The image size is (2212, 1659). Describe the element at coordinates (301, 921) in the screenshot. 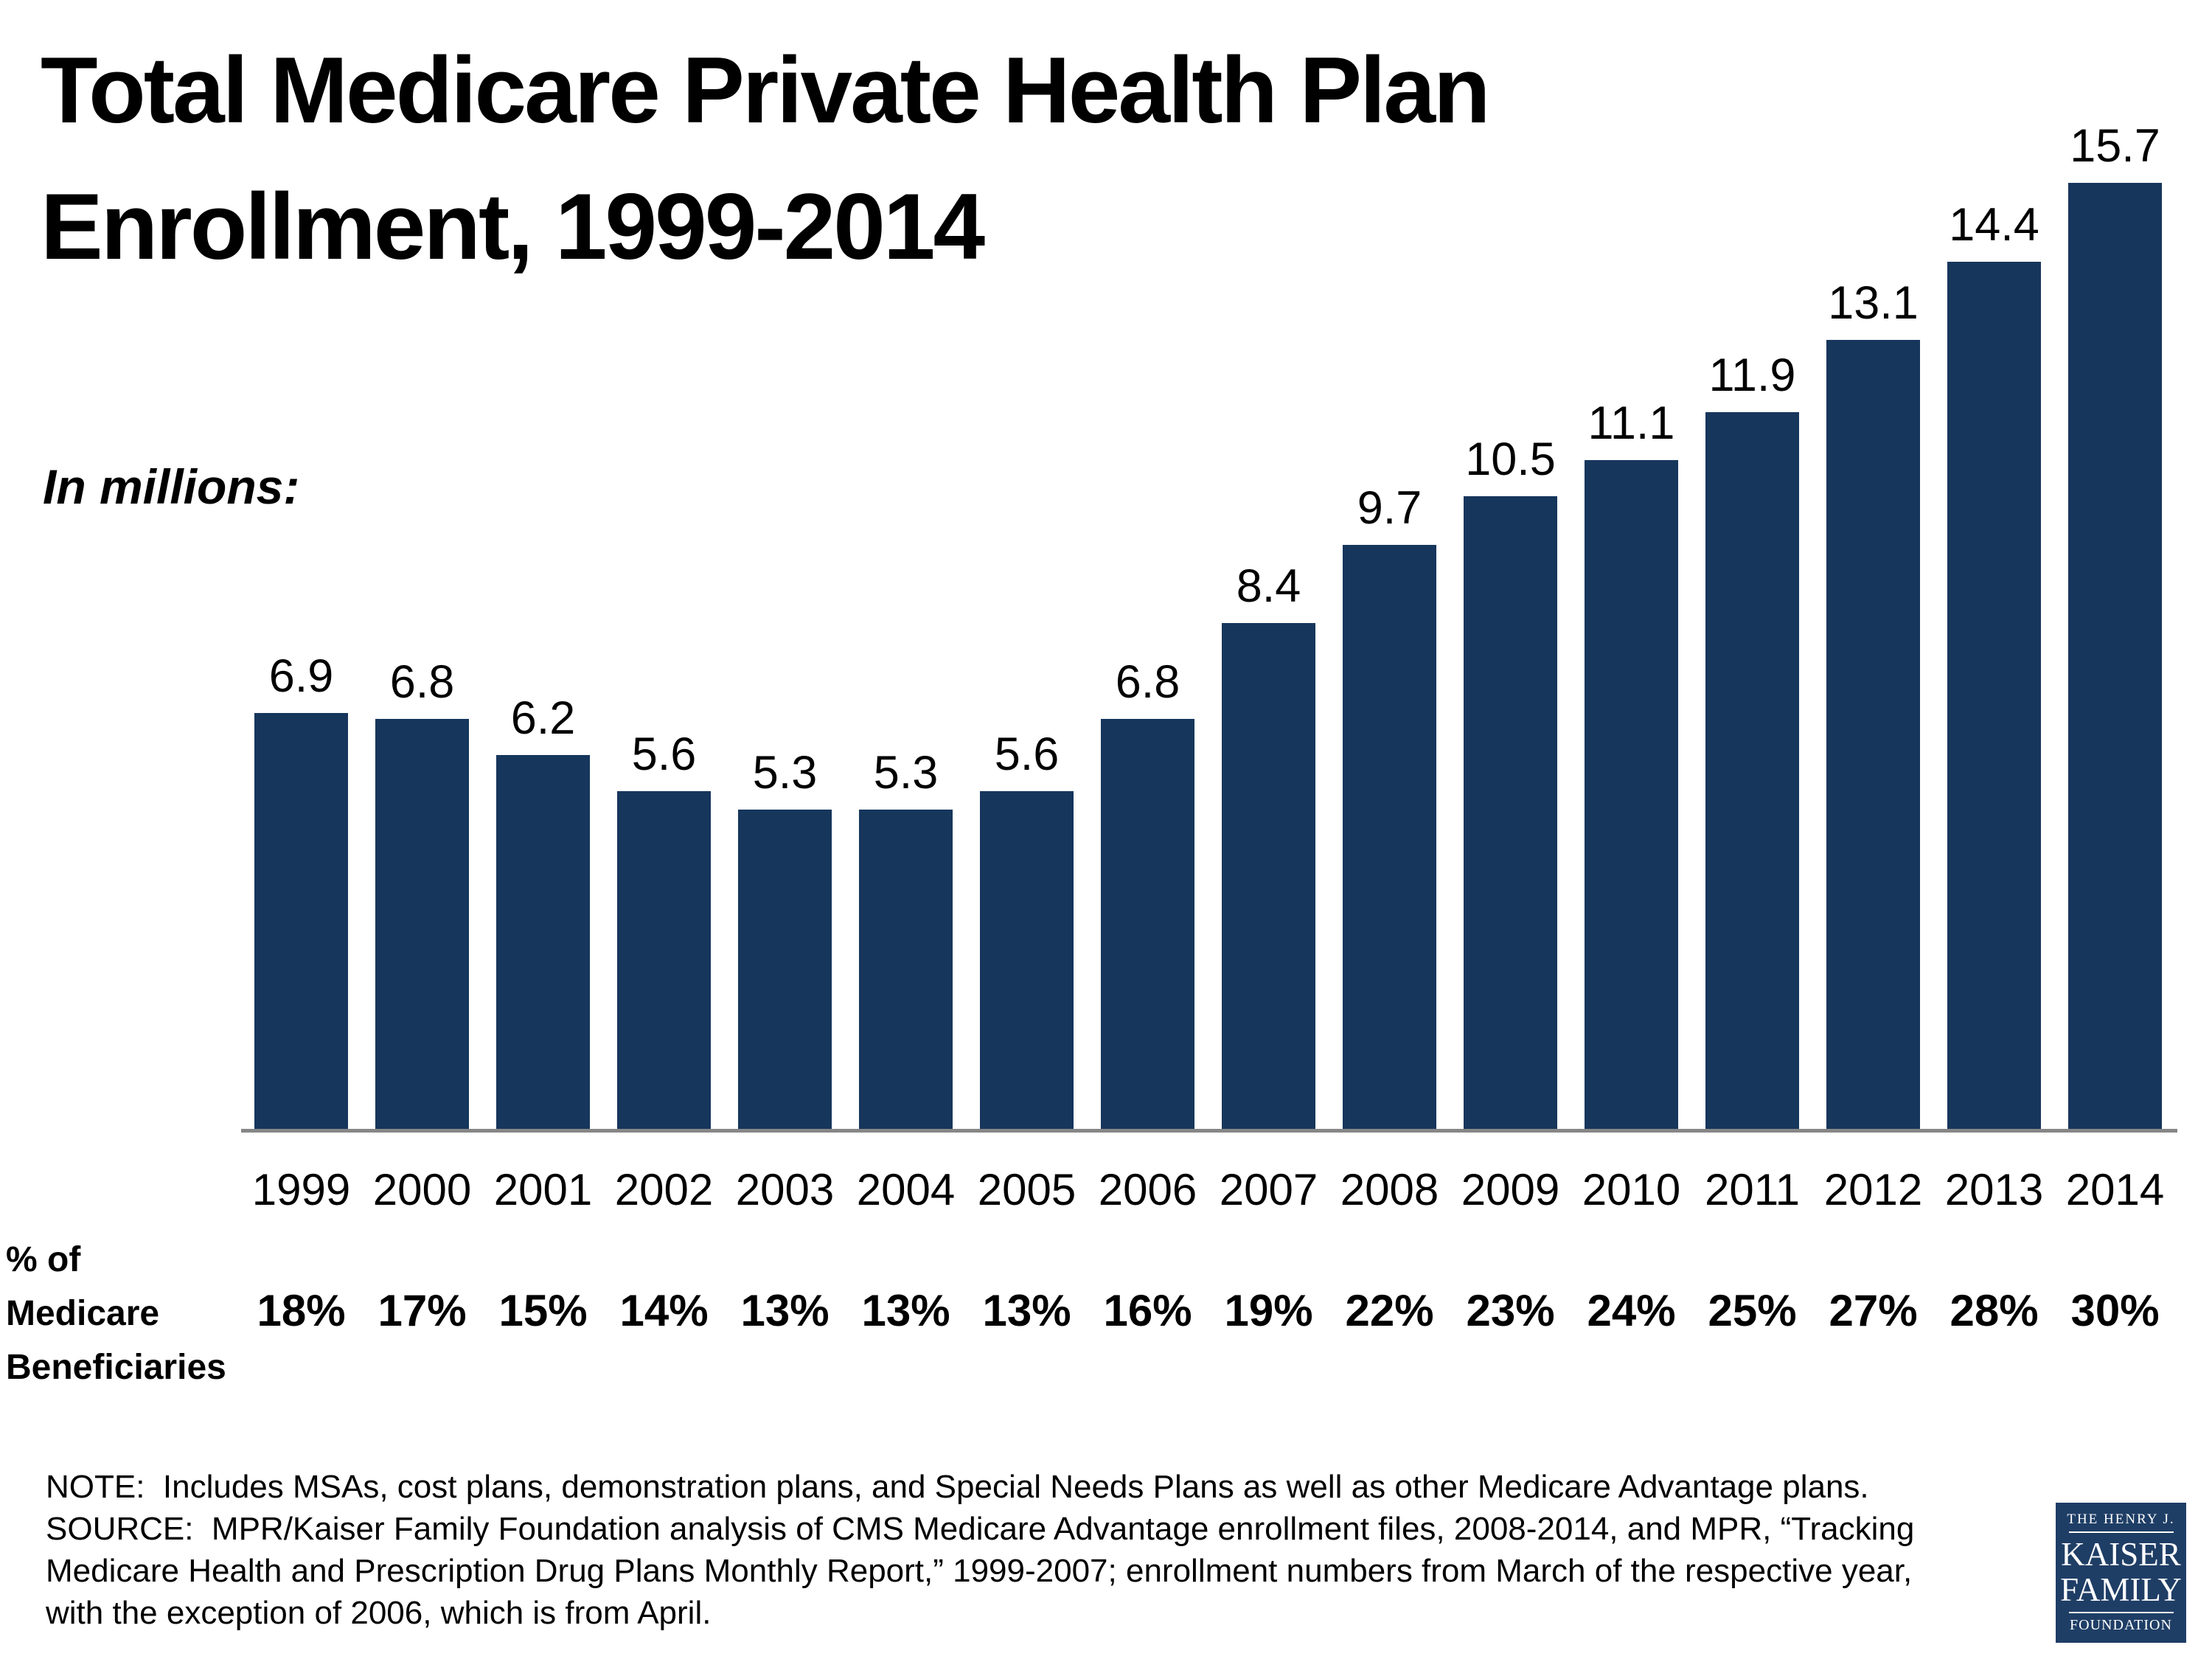

I see `bar-1999` at that location.